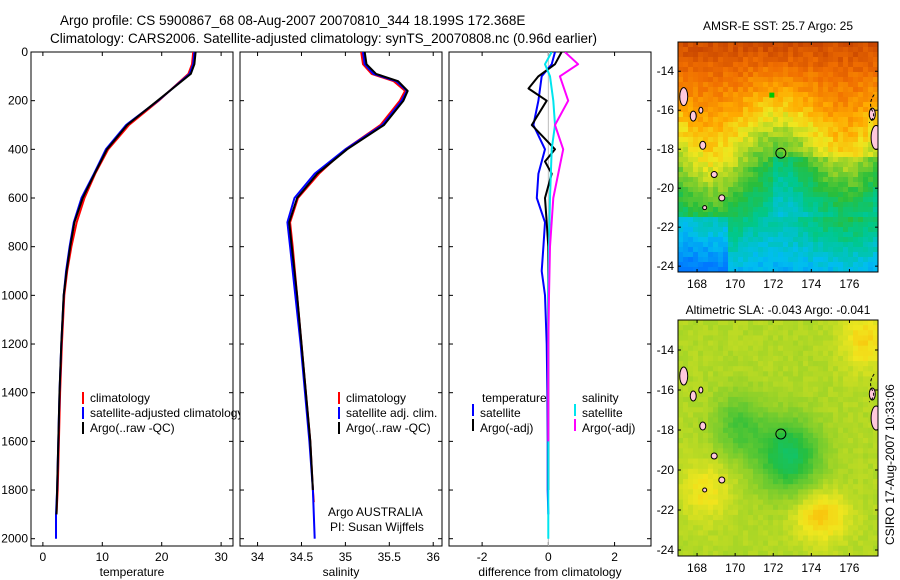 The image size is (900, 580). What do you see at coordinates (773, 284) in the screenshot?
I see `sst-map-xtick-label: 172` at bounding box center [773, 284].